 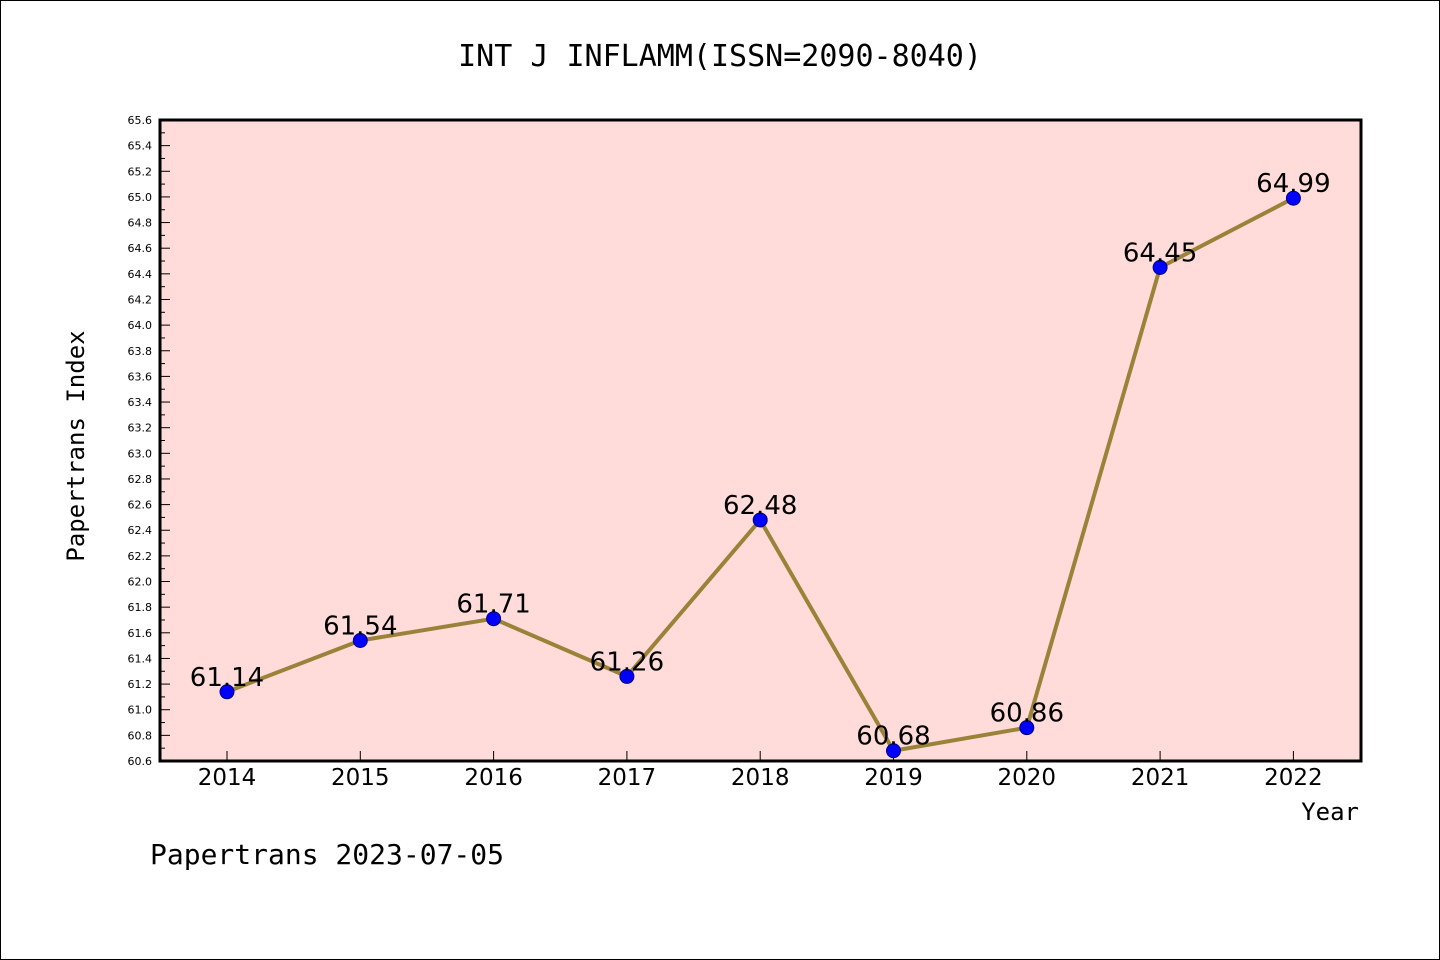 What do you see at coordinates (140, 428) in the screenshot?
I see `y-tick-label: 63.2` at bounding box center [140, 428].